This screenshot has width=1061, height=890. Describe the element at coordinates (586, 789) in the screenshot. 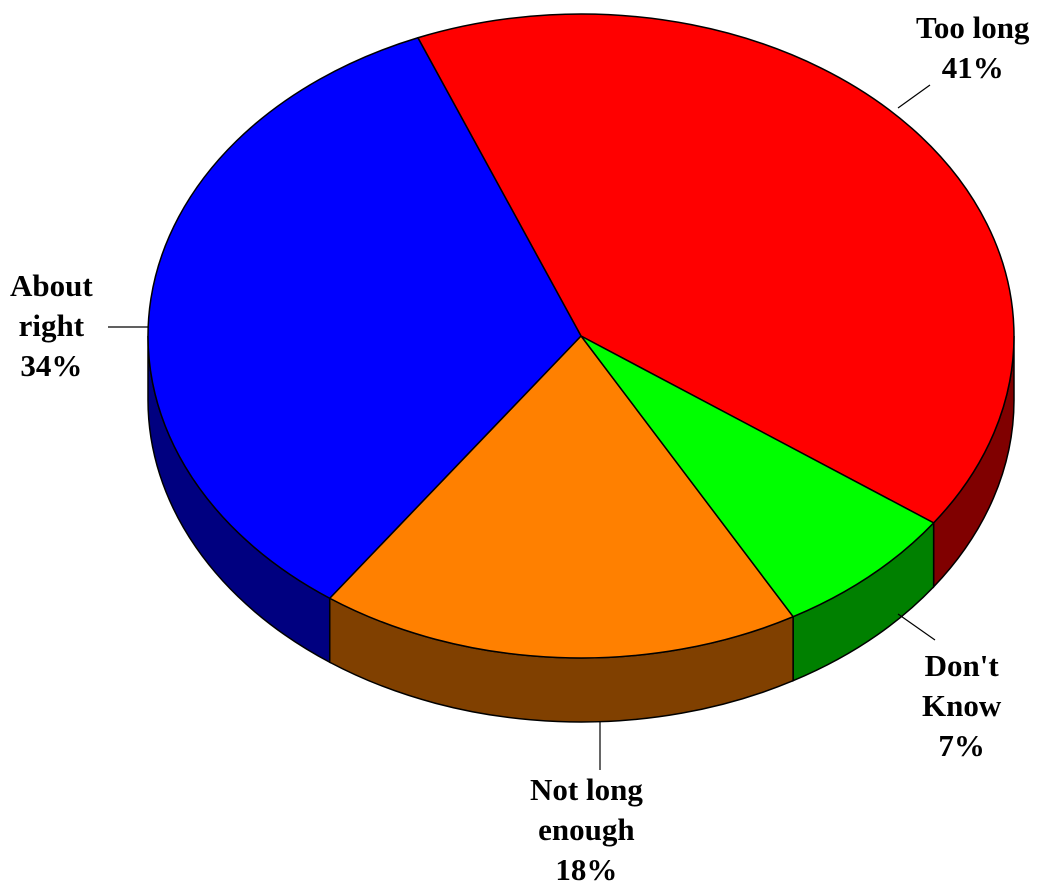

I see `label-not-long-enough-line-1: Not long` at that location.